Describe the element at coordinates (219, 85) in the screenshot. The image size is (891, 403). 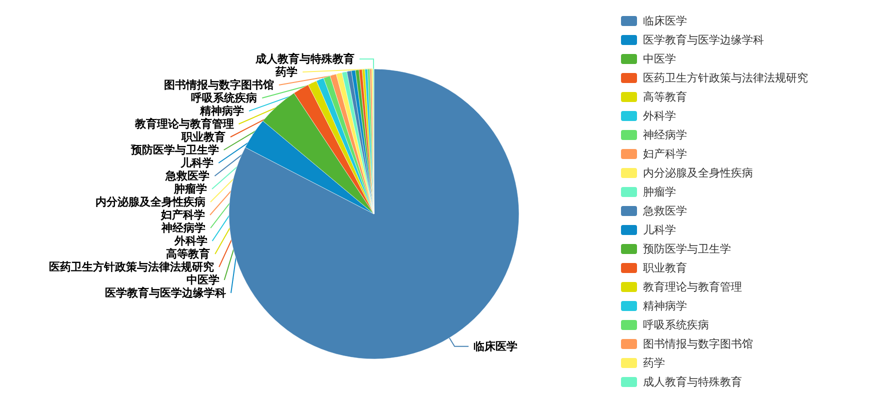
I see `slice-label: 图书情报与数字图书馆` at that location.